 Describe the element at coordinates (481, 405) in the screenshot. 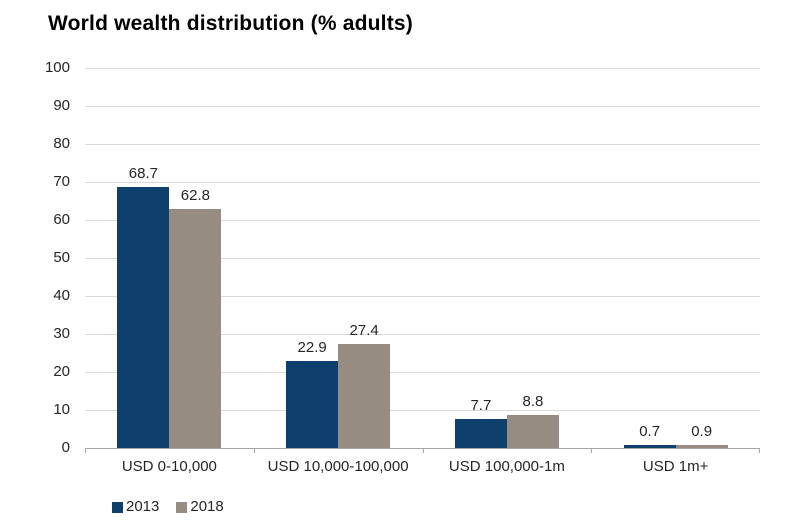

I see `value-label-2013-usd-100-000-1m: 7.7` at that location.